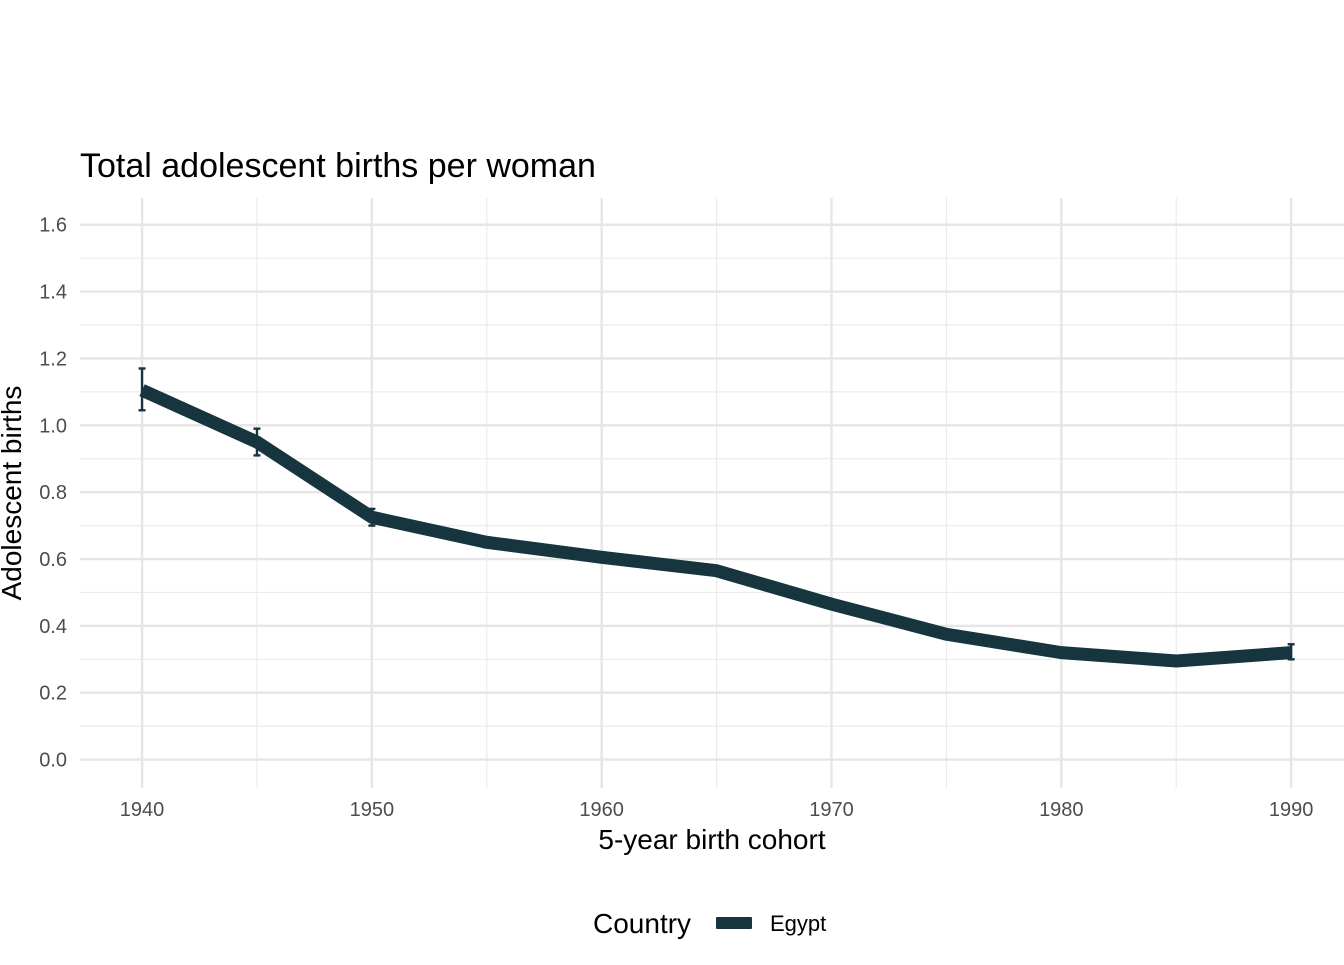 Image resolution: width=1344 pixels, height=965 pixels. Describe the element at coordinates (53, 359) in the screenshot. I see `y-tick-label: 1.2` at that location.